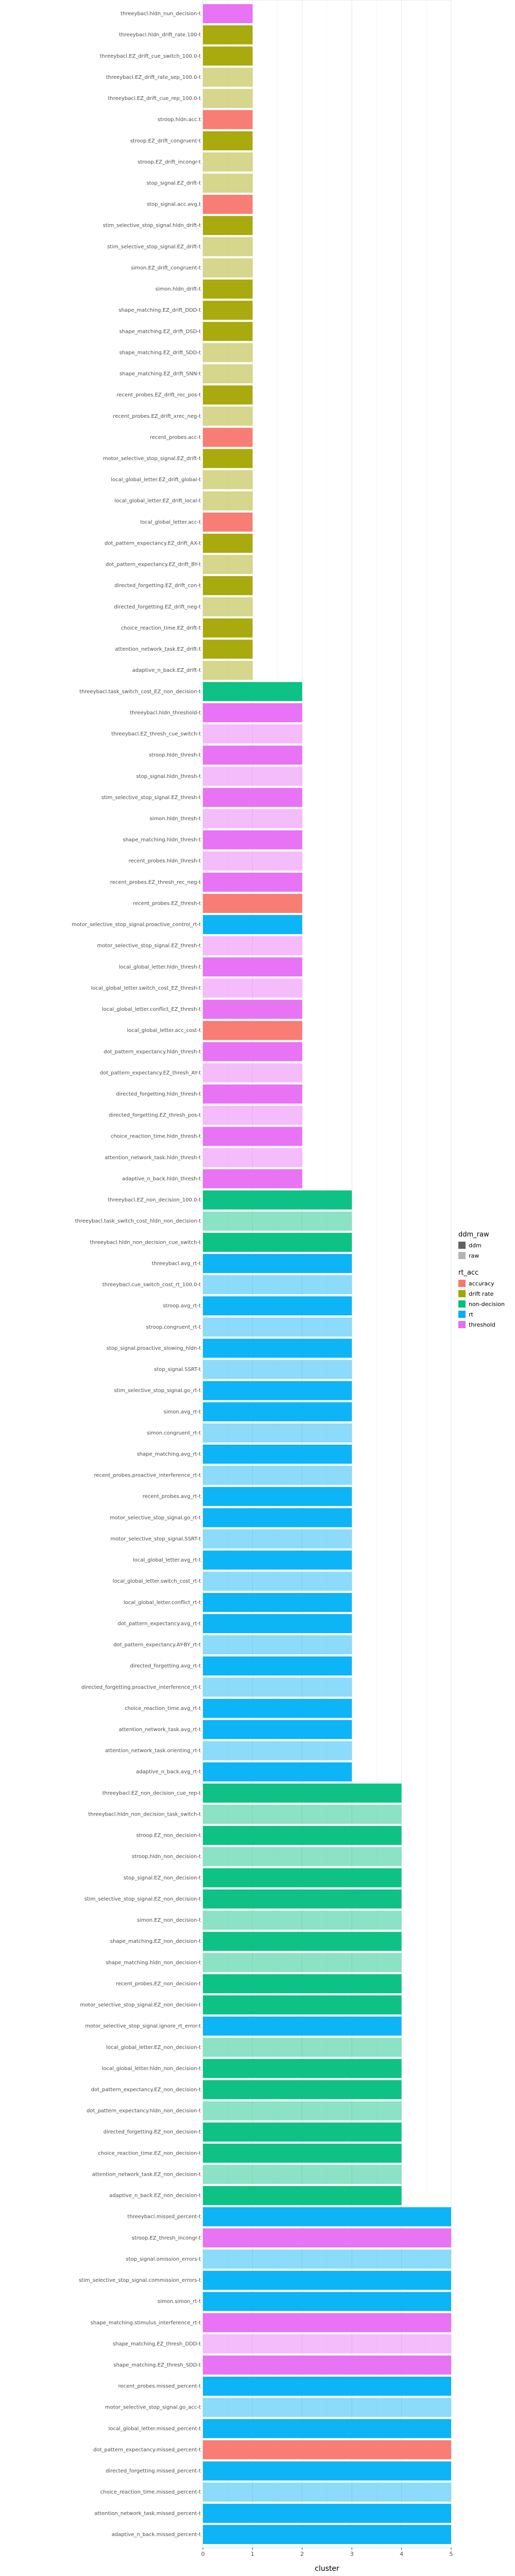  What do you see at coordinates (163, 2259) in the screenshot?
I see `y-tick-label: stop_signal.omission_errors-t` at bounding box center [163, 2259].